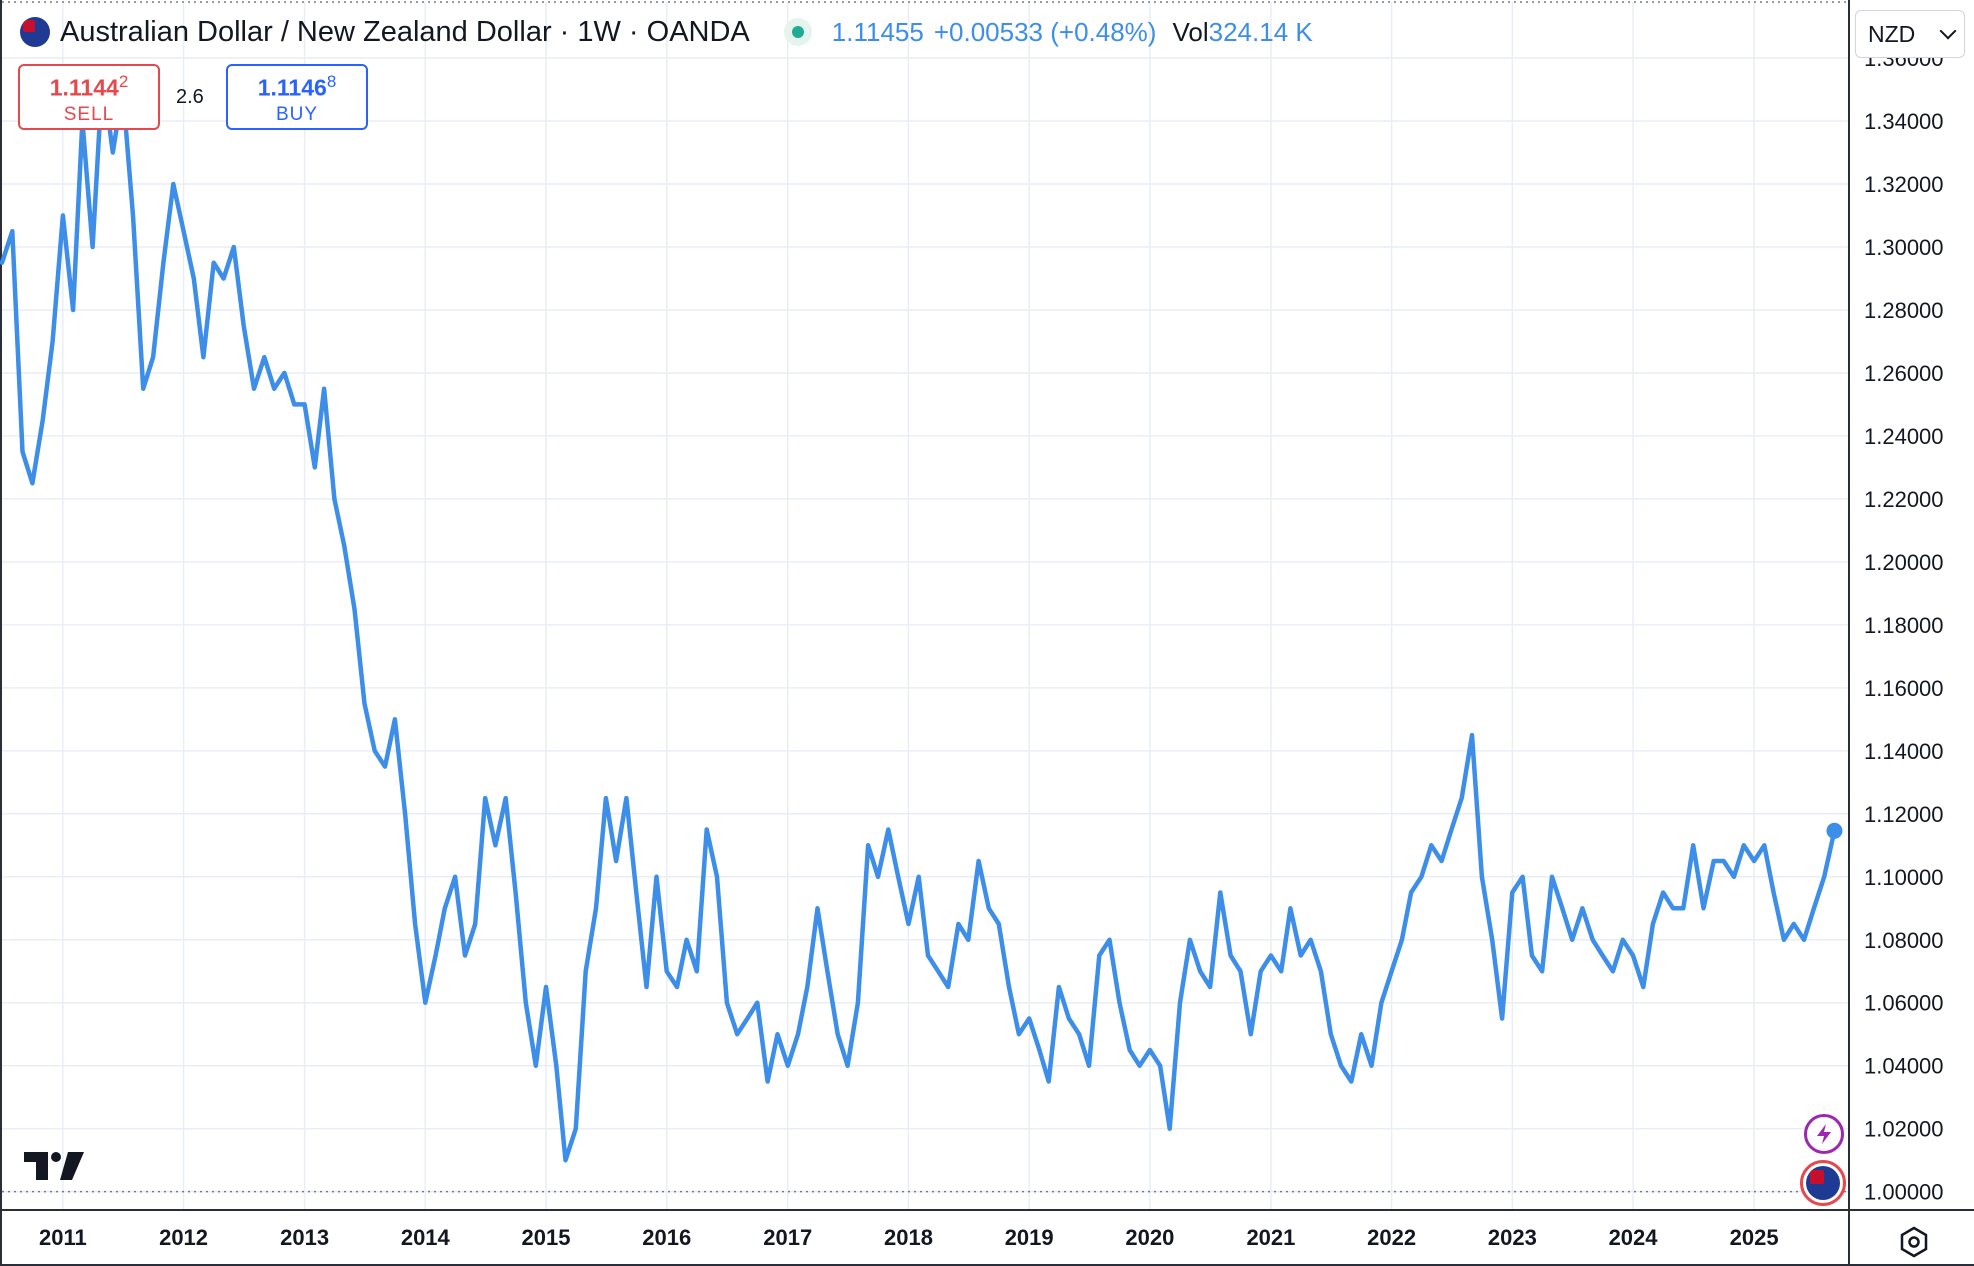 The height and width of the screenshot is (1266, 1974). Describe the element at coordinates (908, 1237) in the screenshot. I see `x-tick-label: 2018` at that location.